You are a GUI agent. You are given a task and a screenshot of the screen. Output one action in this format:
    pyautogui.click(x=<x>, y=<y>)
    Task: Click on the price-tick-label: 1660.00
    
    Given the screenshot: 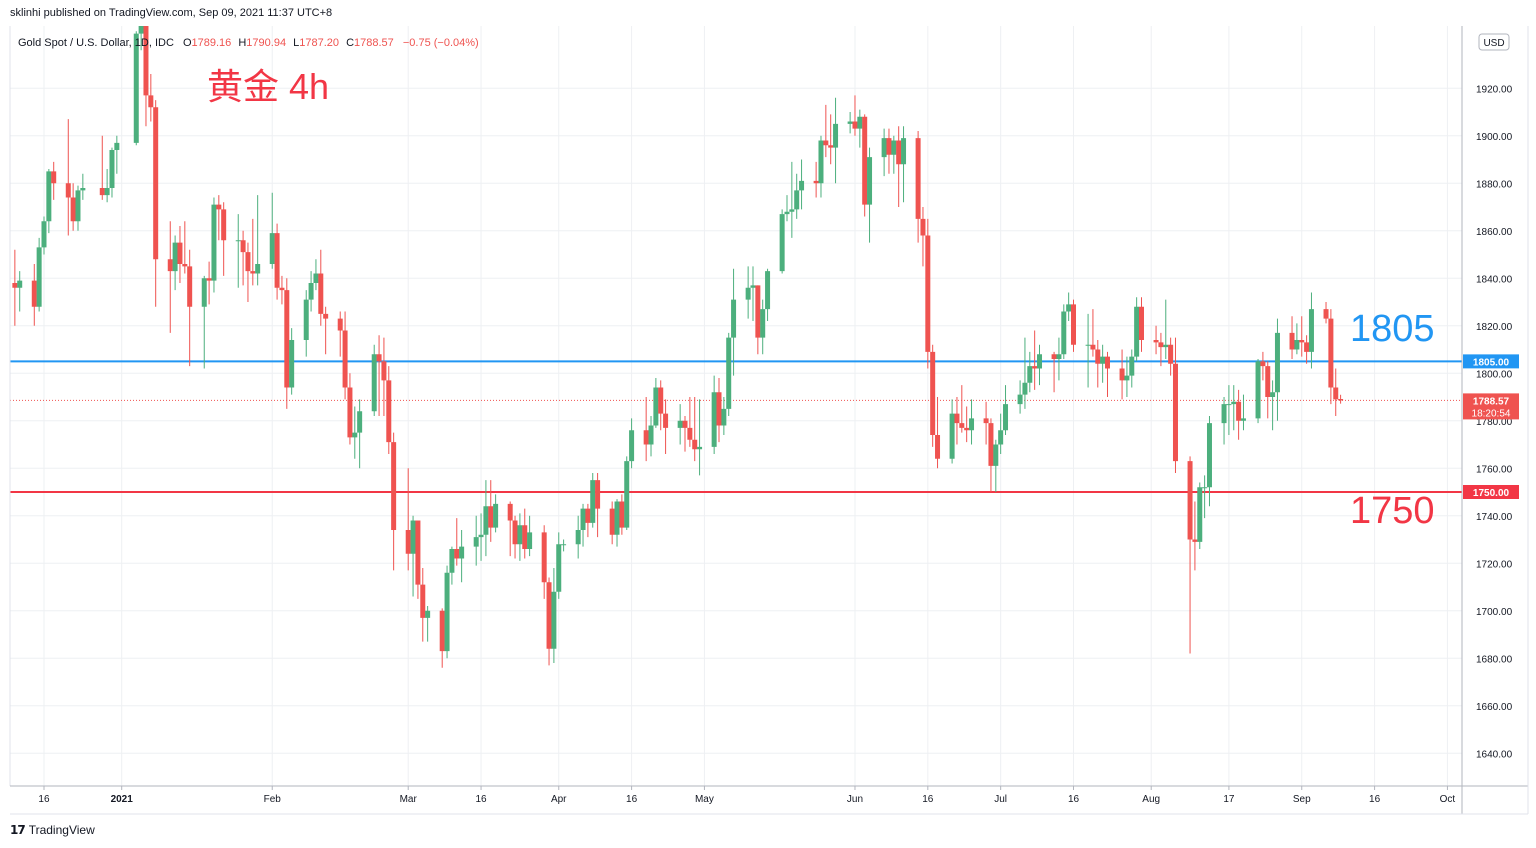 What is the action you would take?
    pyautogui.click(x=1494, y=707)
    